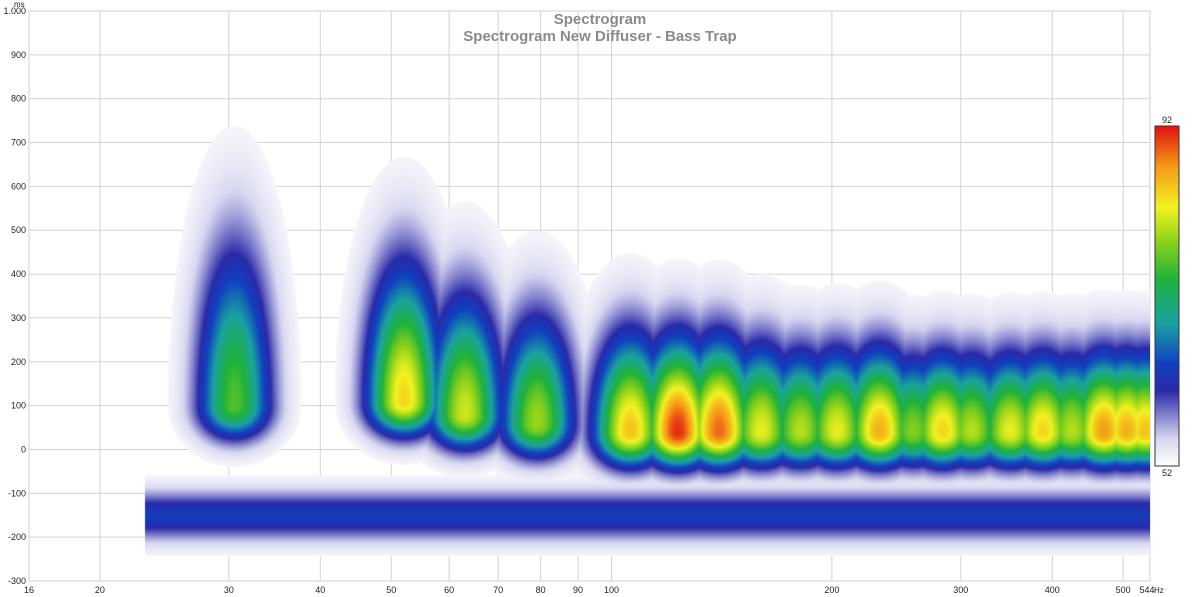  Describe the element at coordinates (831, 590) in the screenshot. I see `x-tick-label: 200` at that location.